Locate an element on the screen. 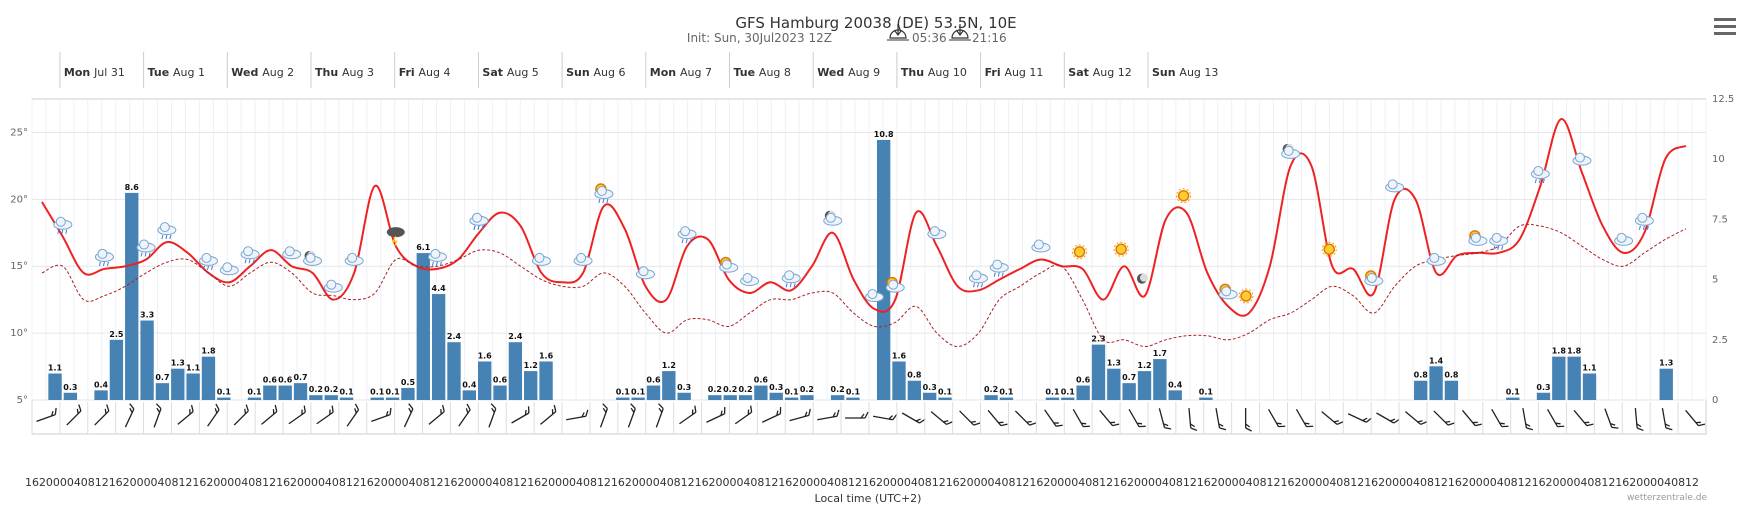  precip-axis-tick: 7.5 is located at coordinates (1720, 219).